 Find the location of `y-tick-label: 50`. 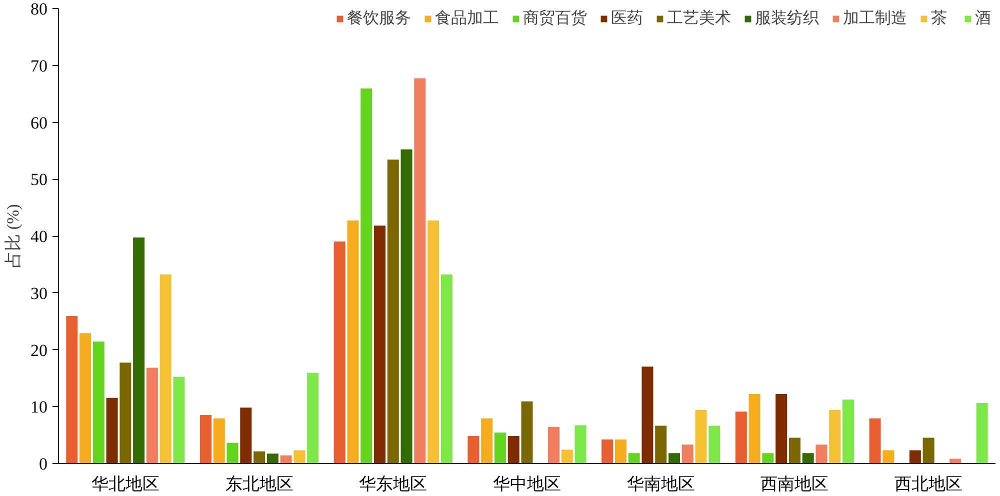

y-tick-label: 50 is located at coordinates (39, 180).